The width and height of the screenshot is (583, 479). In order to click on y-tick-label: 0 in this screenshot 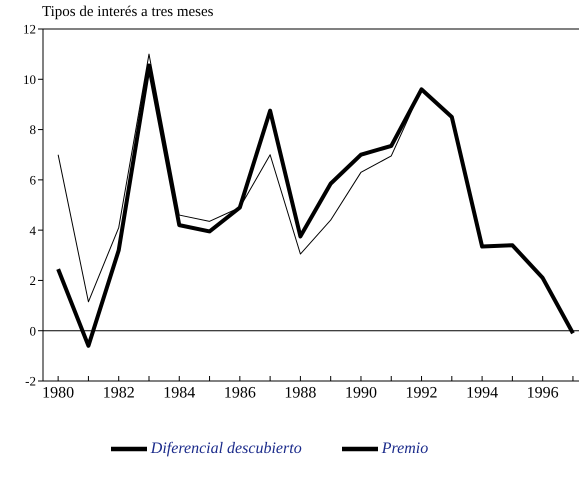, I will do `click(33, 330)`.